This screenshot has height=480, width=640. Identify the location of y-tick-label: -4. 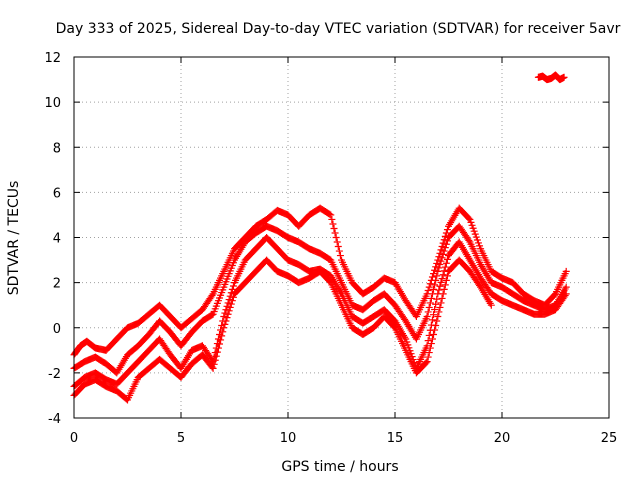
(54, 419).